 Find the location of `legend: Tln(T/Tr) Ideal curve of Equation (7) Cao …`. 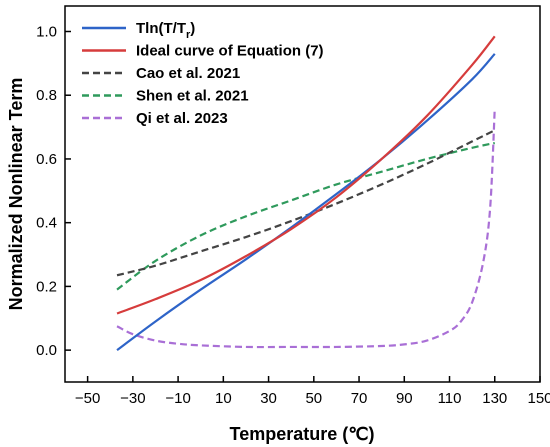

legend: Tln(T/Tr) Ideal curve of Equation (7) Cao … is located at coordinates (203, 73).